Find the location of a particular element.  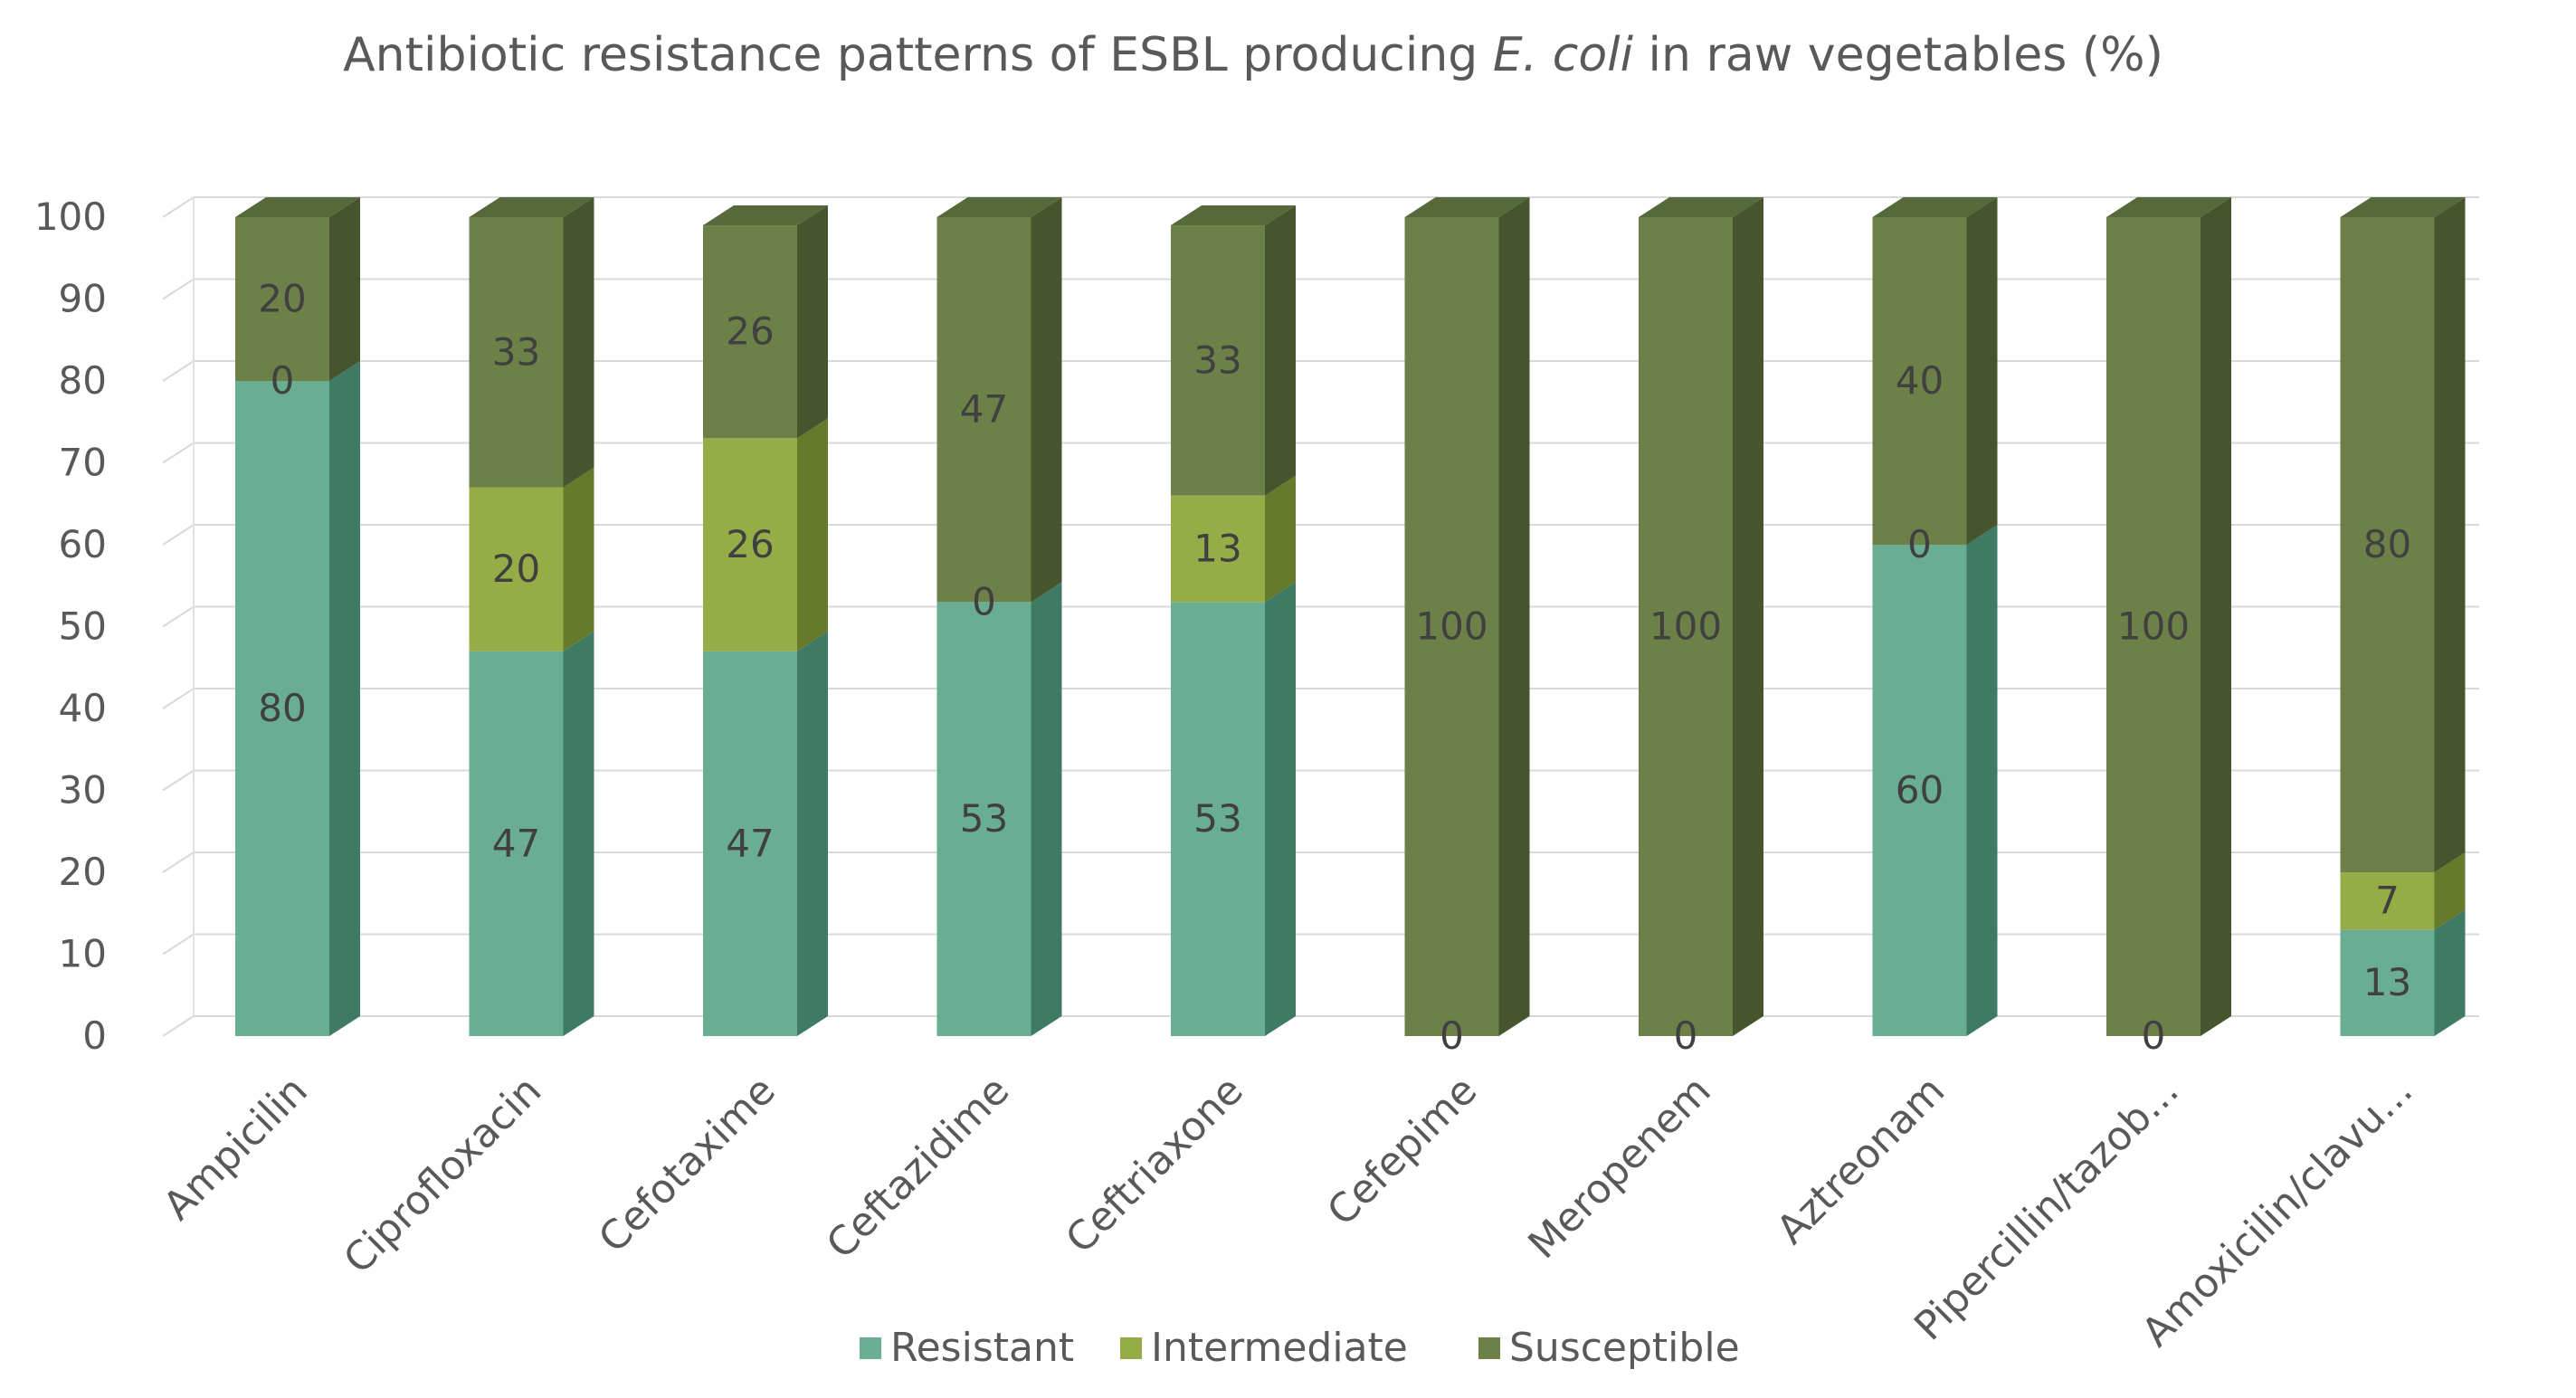

legend-label: Intermediate is located at coordinates (1279, 1348).